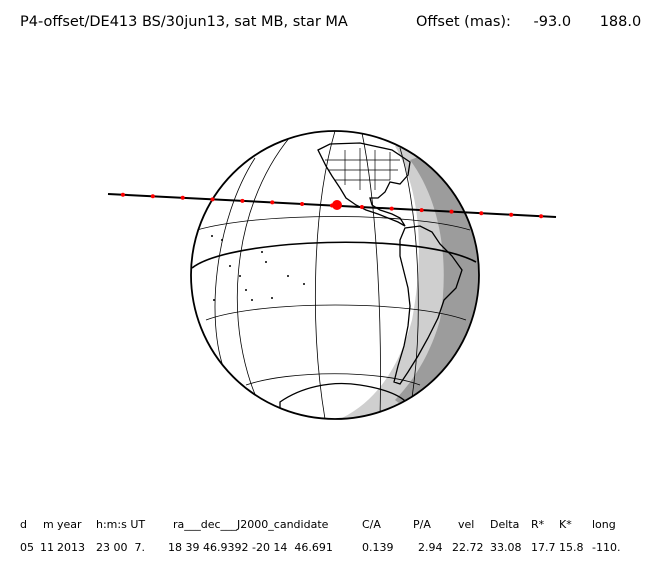 This screenshot has height=568, width=647. I want to click on offset-readout: Offset (mas): -93.0 188.0, so click(528, 22).